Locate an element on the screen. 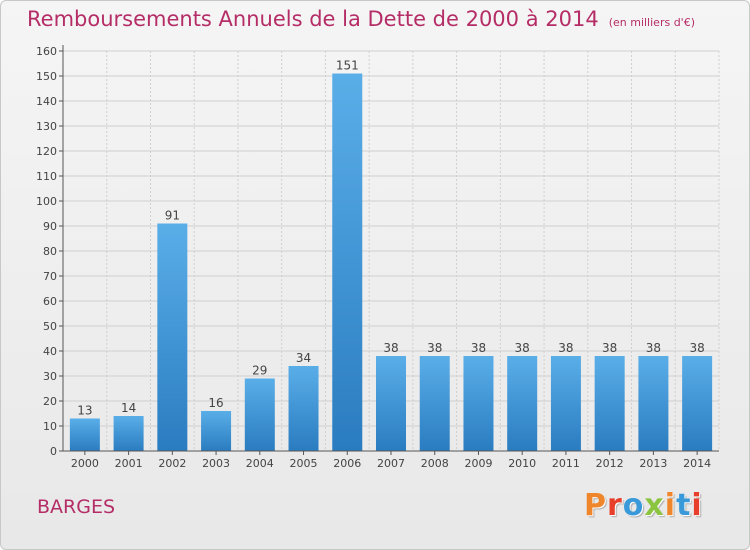 This screenshot has height=550, width=750. y-tick-label: 70 is located at coordinates (50, 276).